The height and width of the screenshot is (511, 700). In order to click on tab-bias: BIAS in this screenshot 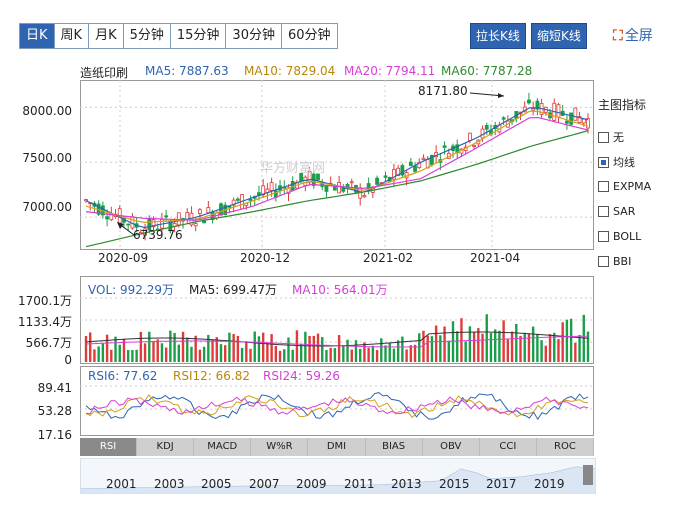, I will do `click(394, 447)`.